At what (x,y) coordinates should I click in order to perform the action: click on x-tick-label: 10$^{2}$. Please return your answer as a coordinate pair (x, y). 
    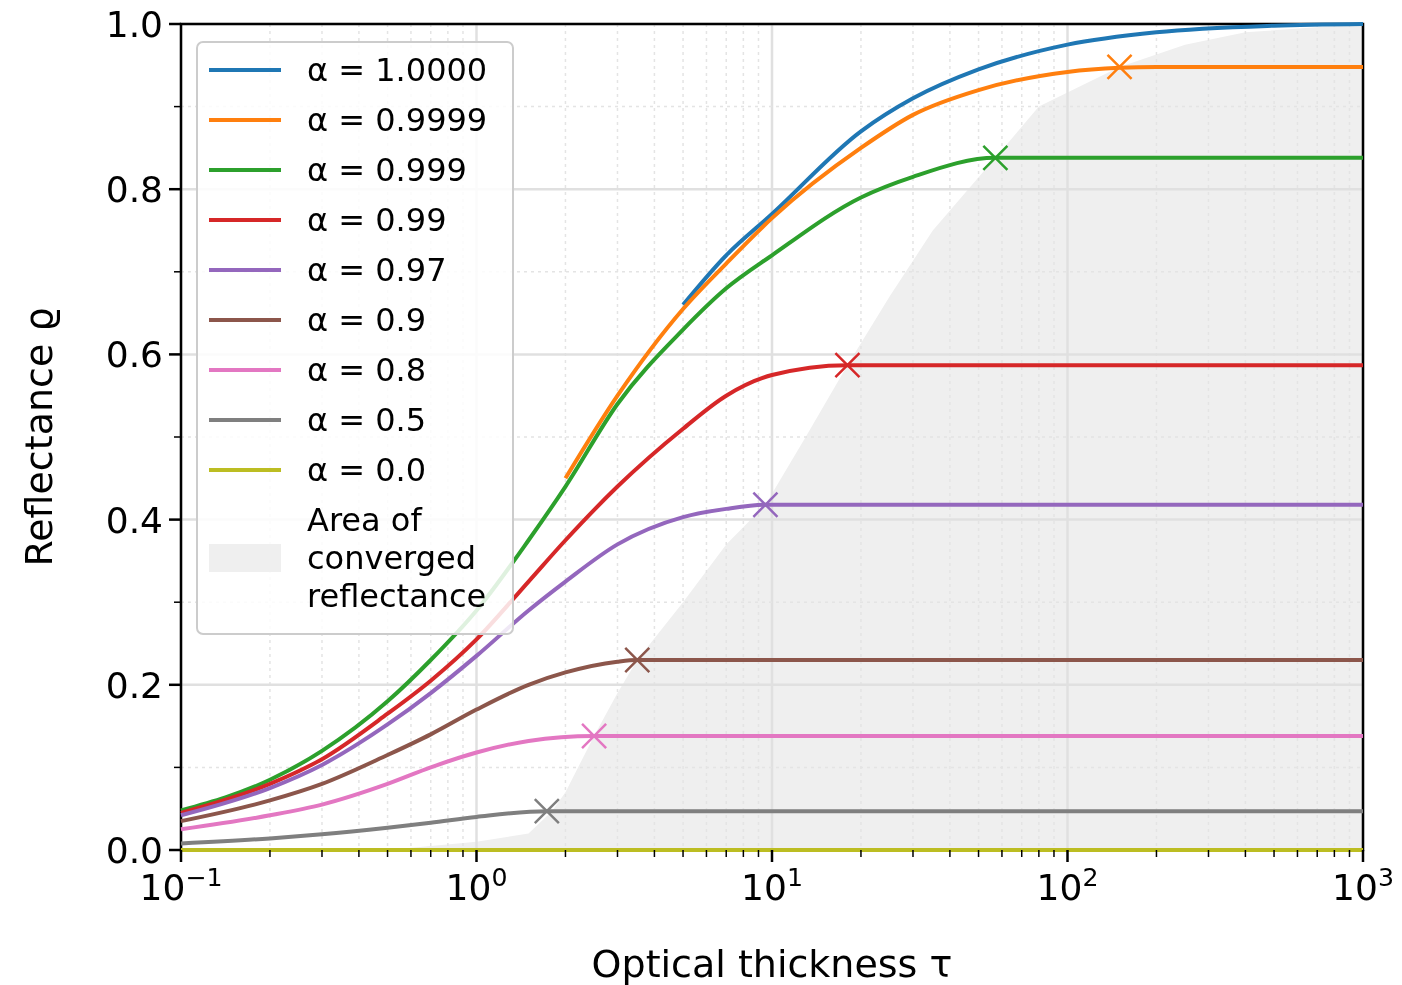
    Looking at the image, I should click on (1067, 885).